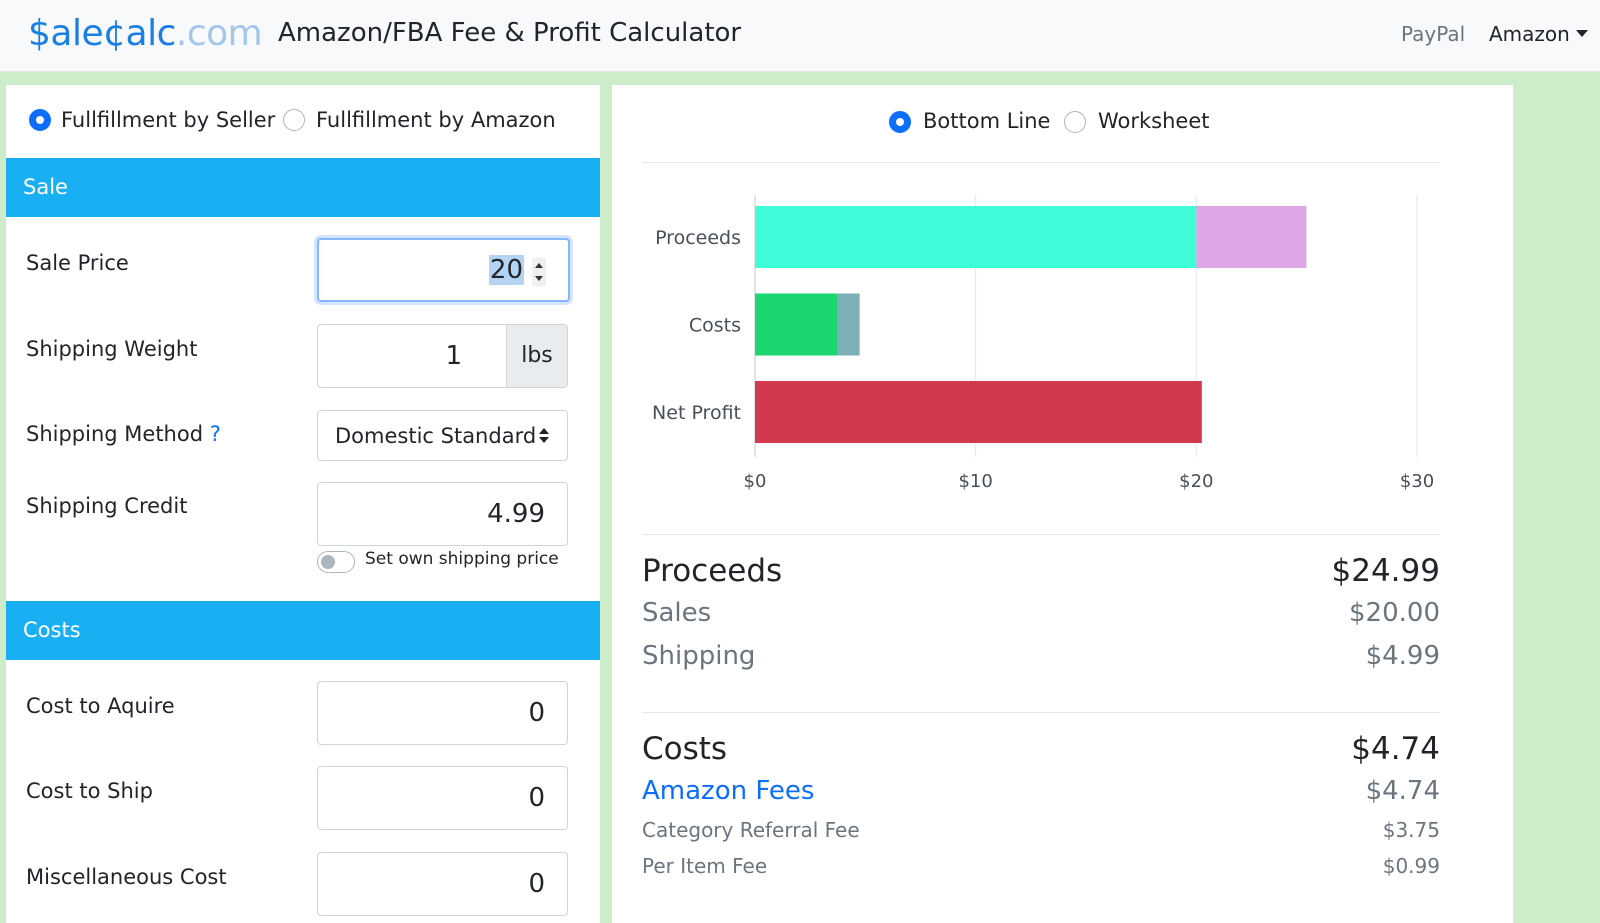 Image resolution: width=1600 pixels, height=923 pixels. What do you see at coordinates (728, 791) in the screenshot?
I see `amazon-fees-link: Amazon Fees` at bounding box center [728, 791].